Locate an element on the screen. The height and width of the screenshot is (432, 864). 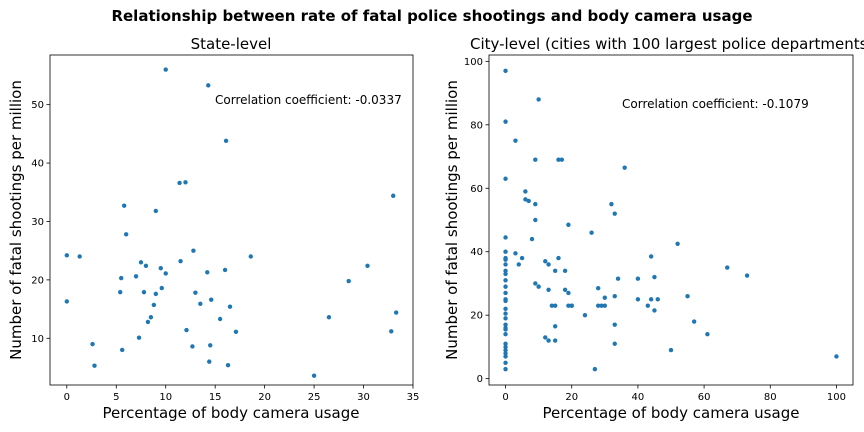
y-tick-label: 80 is located at coordinates (476, 125).